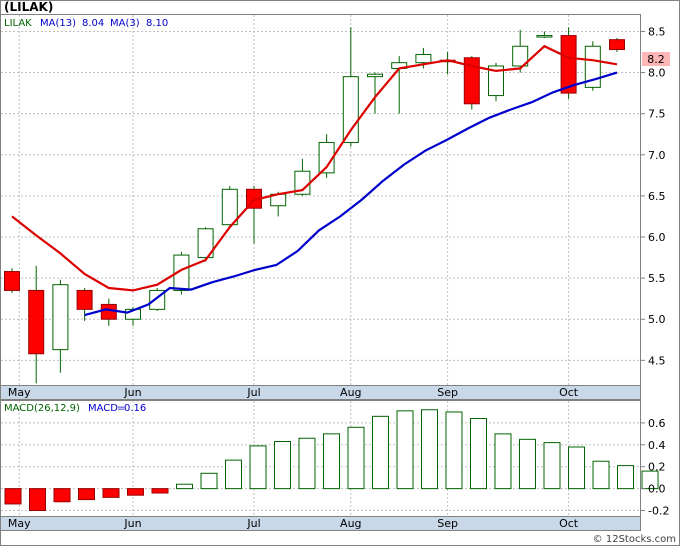 The image size is (680, 550). What do you see at coordinates (132, 523) in the screenshot?
I see `macd-x-tick-label: Jun` at bounding box center [132, 523].